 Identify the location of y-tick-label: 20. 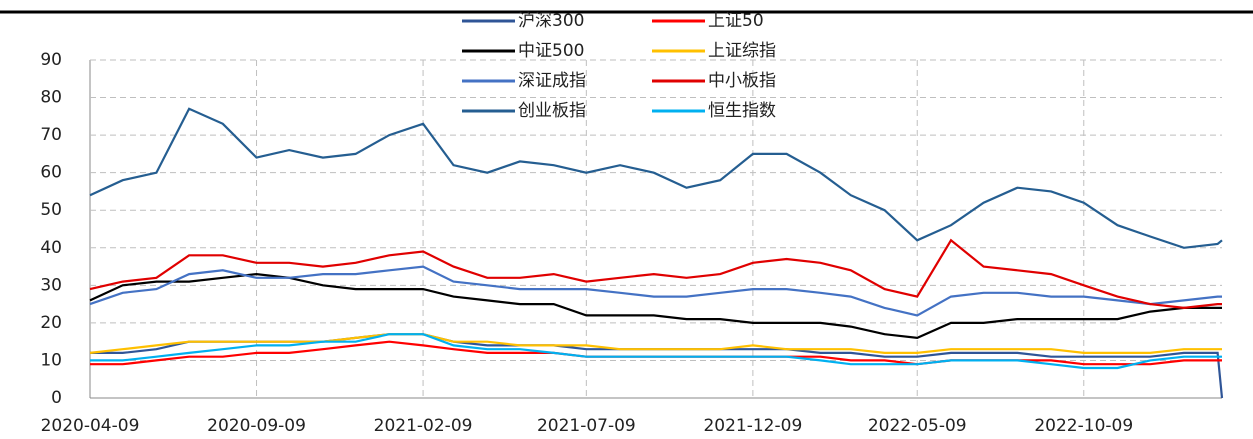
(51, 323).